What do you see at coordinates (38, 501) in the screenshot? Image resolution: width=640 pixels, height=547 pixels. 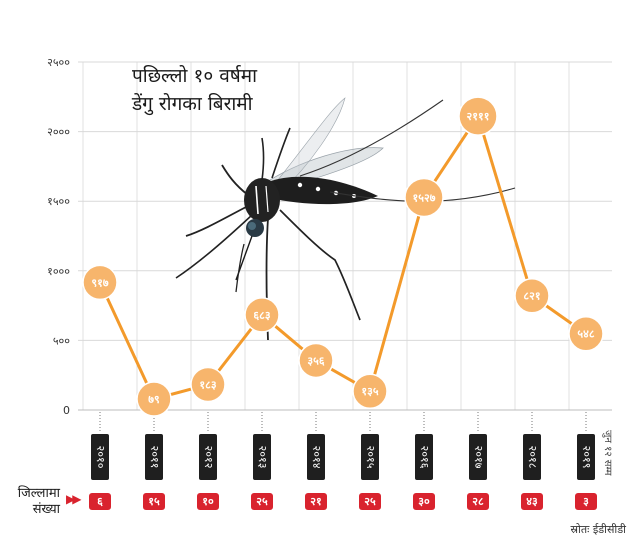 I see `district-count-label: जिल्लामा संख्या` at bounding box center [38, 501].